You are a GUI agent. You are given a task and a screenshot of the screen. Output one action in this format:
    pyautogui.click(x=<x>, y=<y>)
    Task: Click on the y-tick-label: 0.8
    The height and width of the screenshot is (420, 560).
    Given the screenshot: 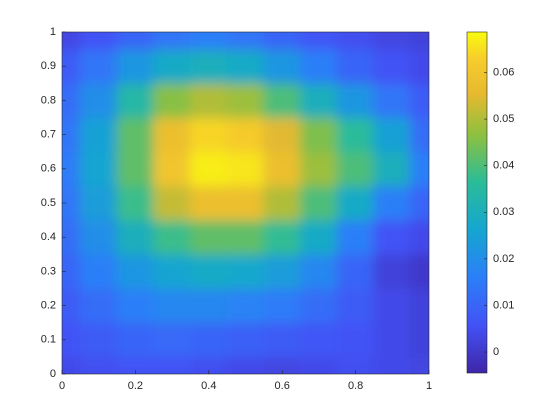 What is the action you would take?
    pyautogui.click(x=48, y=100)
    